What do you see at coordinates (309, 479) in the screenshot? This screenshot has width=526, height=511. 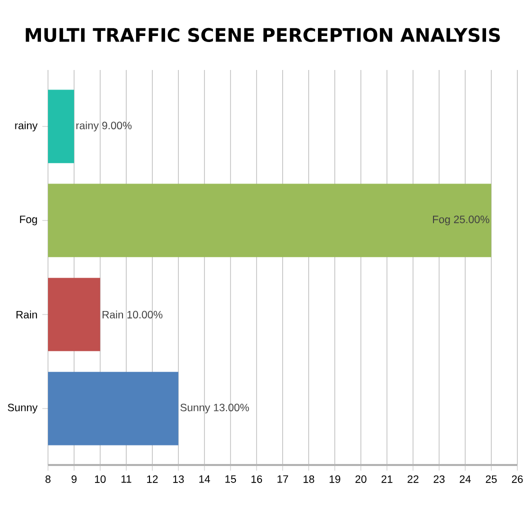 I see `x-tick-label: 18` at bounding box center [309, 479].